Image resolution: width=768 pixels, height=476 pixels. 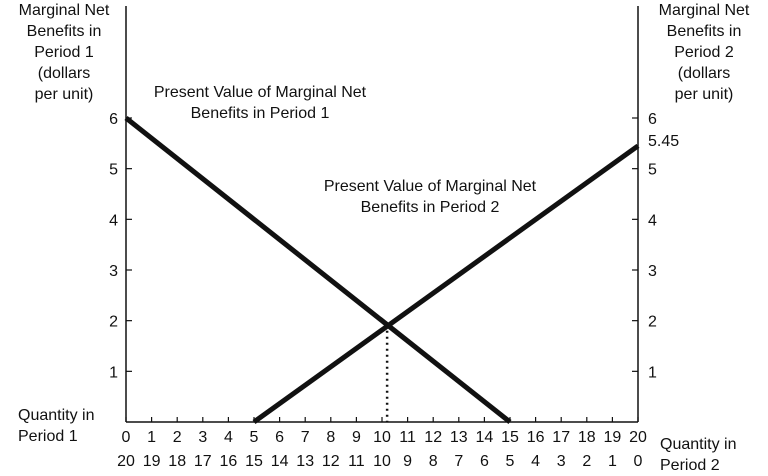 I want to click on x-tick-label-period2: 10, so click(x=382, y=461).